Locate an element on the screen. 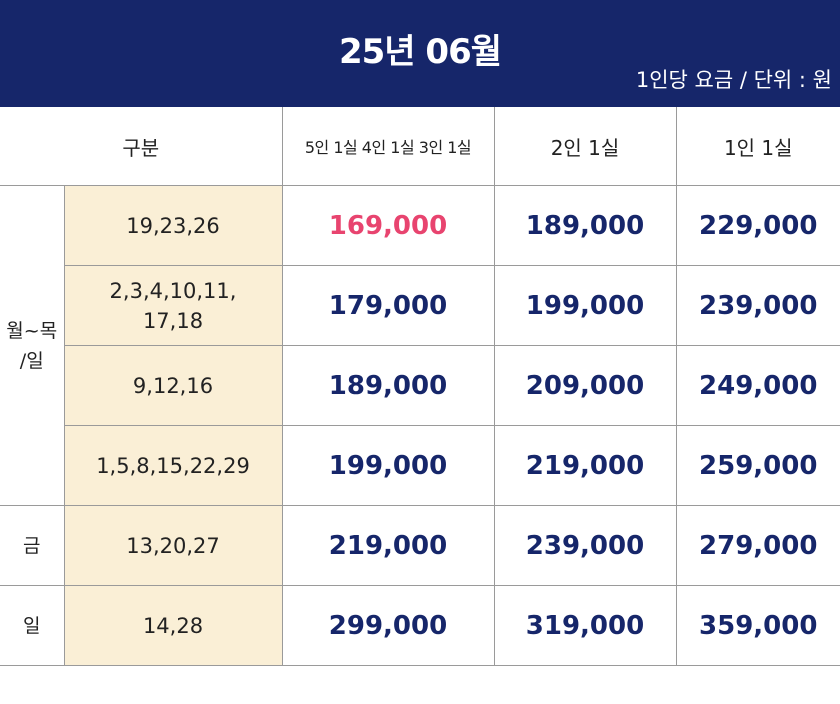 The height and width of the screenshot is (704, 840). table-row: 1,5,8,15,22,29 199,000 219,000 259,000 is located at coordinates (420, 465).